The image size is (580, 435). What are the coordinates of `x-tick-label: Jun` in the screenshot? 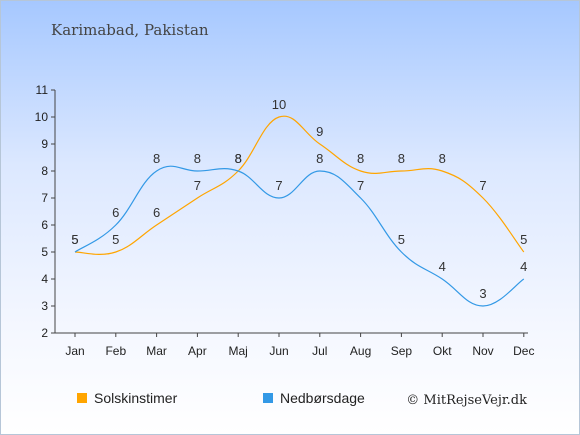 It's located at (278, 351).